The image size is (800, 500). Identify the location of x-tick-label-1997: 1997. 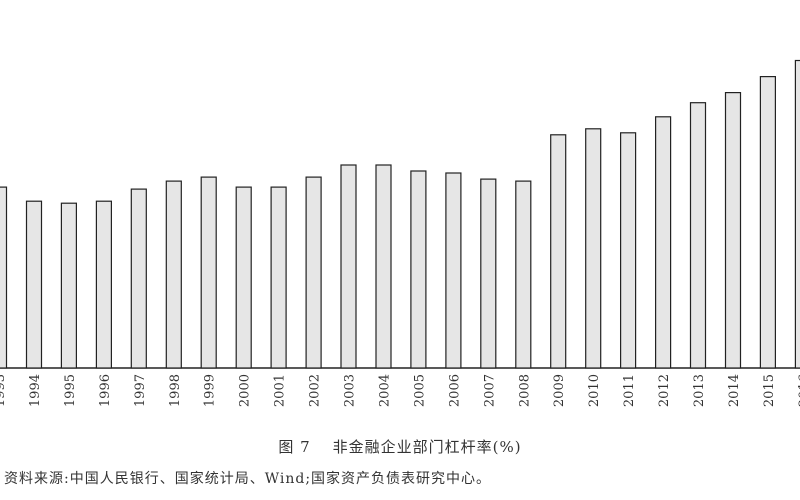
(140, 390).